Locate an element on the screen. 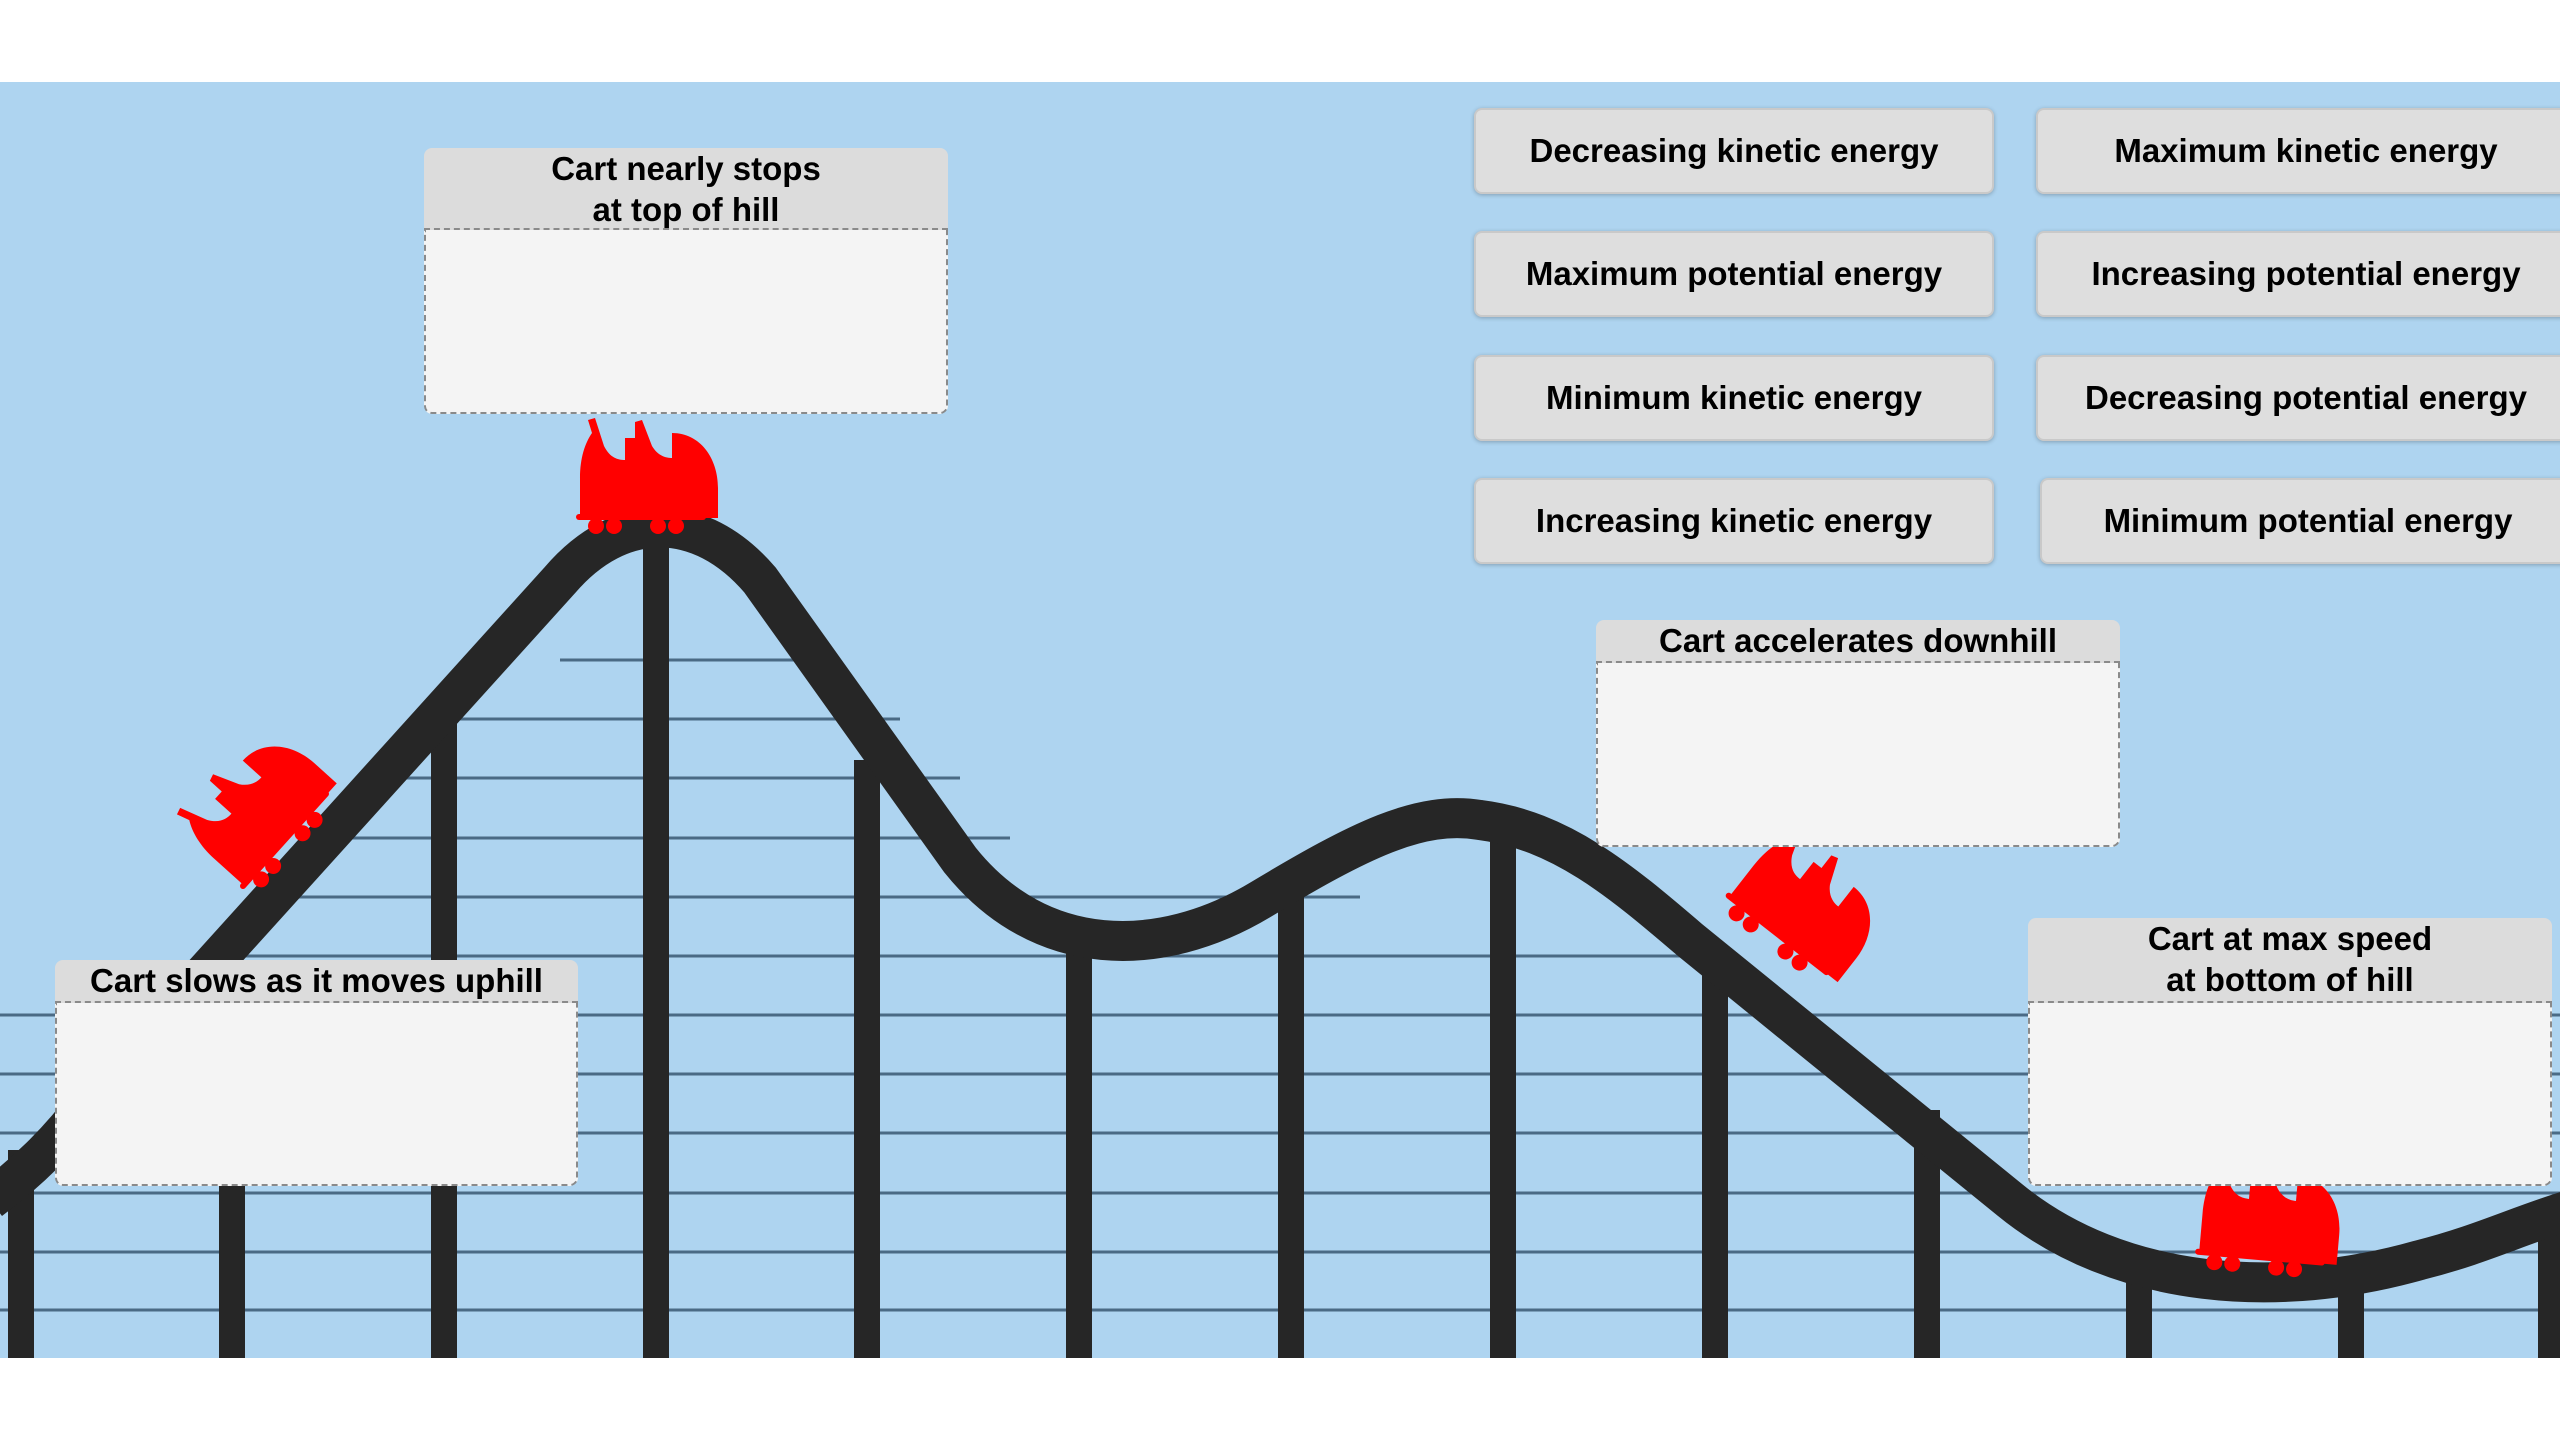  answer-chip-increasing-potential: Increasing potential energy is located at coordinates (2298, 274).